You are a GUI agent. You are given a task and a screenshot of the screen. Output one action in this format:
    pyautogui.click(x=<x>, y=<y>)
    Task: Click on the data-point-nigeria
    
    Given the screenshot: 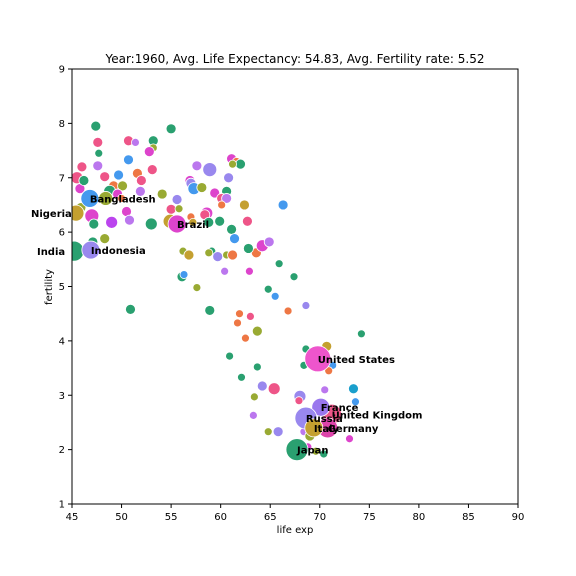 What is the action you would take?
    pyautogui.click(x=78, y=213)
    